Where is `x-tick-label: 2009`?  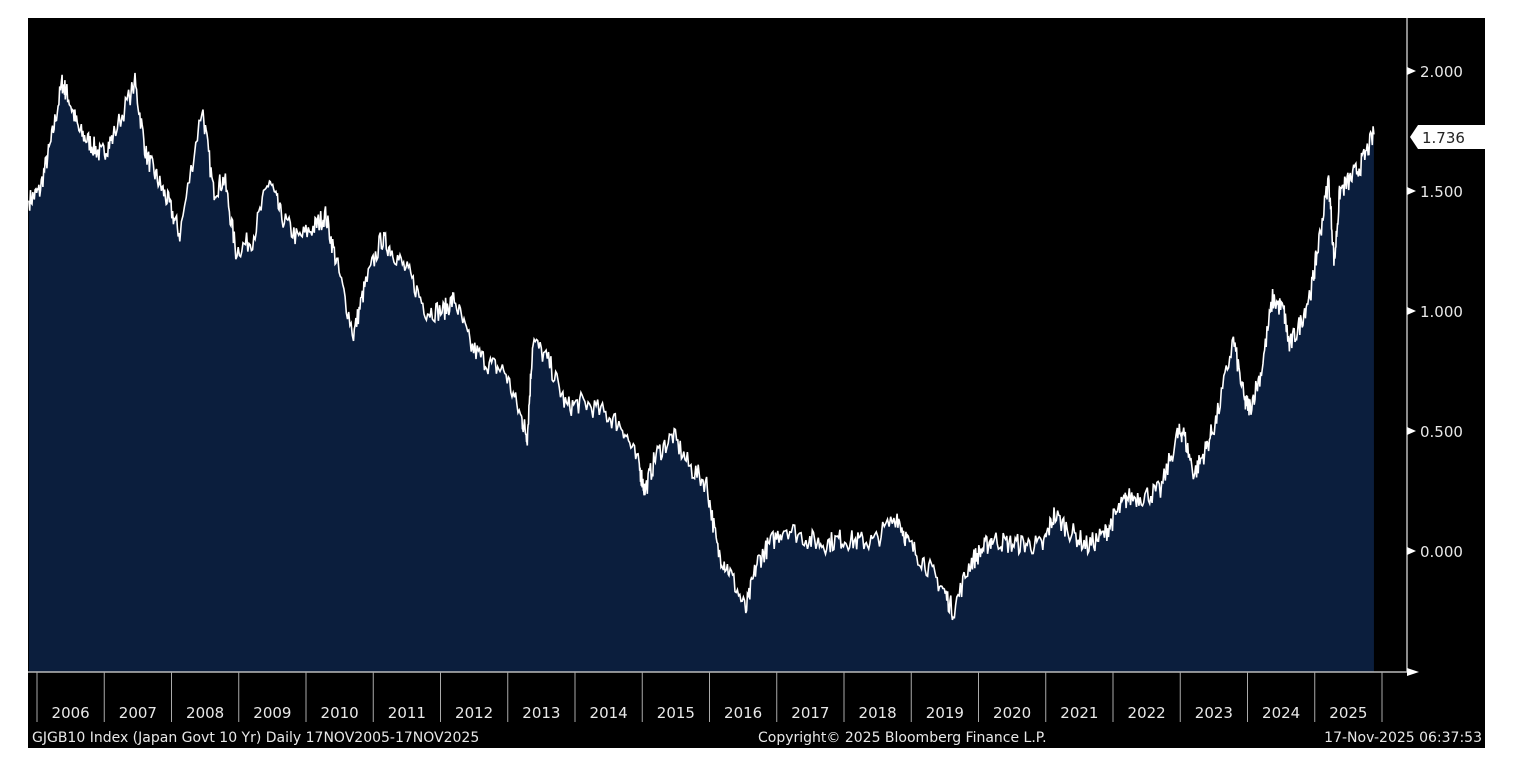
x-tick-label: 2009 is located at coordinates (272, 713).